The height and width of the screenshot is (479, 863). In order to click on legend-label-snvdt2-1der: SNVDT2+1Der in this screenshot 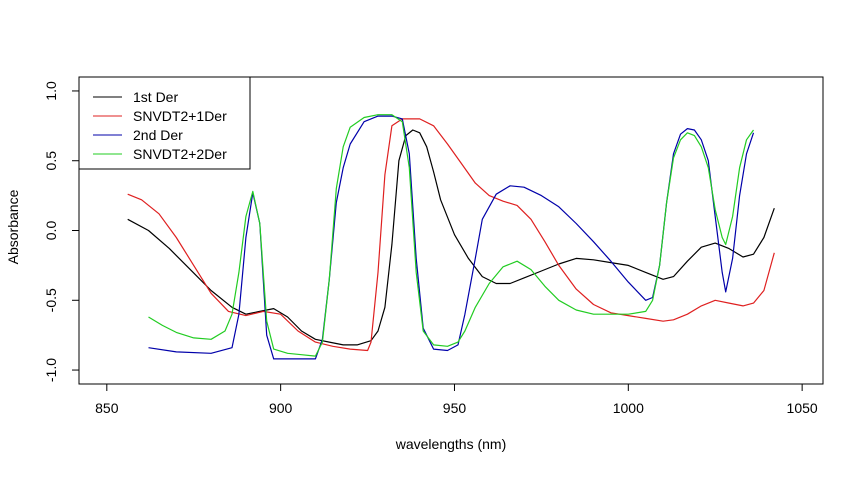, I will do `click(180, 116)`.